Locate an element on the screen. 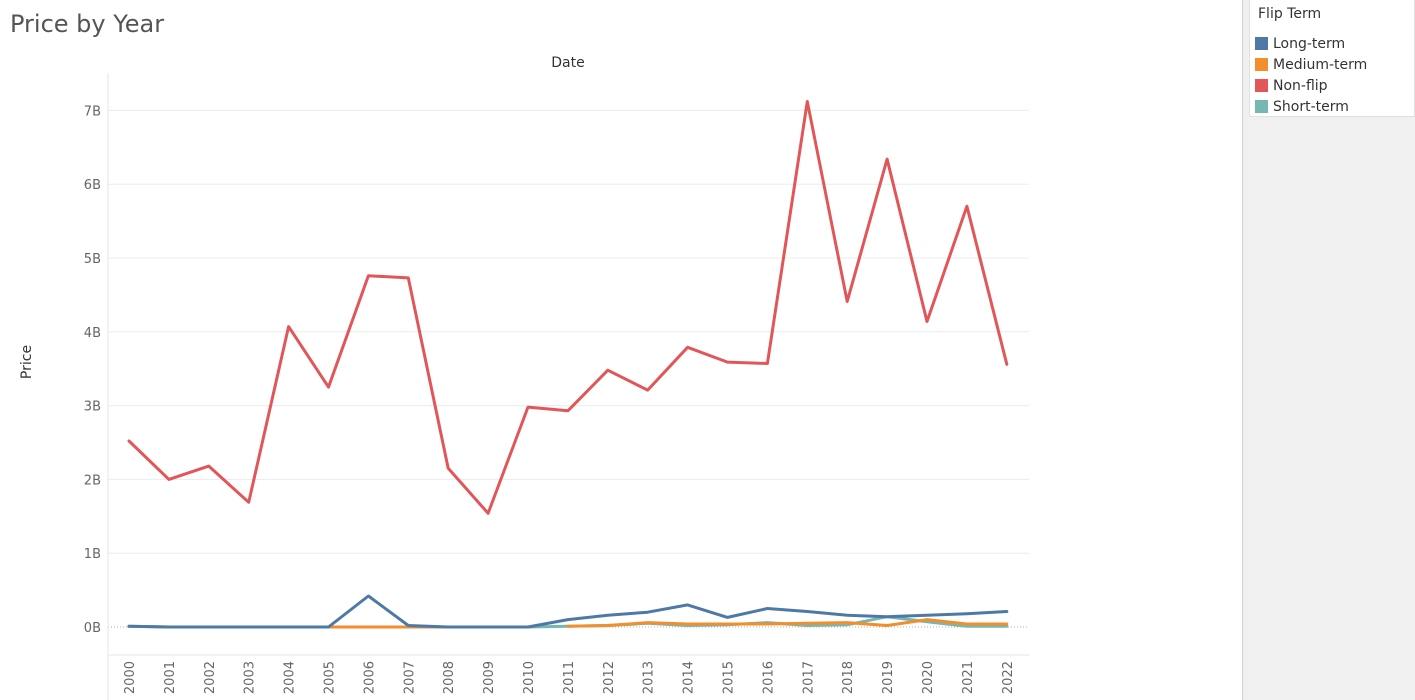 This screenshot has height=700, width=1415. x-tick-label: 2006 is located at coordinates (369, 677).